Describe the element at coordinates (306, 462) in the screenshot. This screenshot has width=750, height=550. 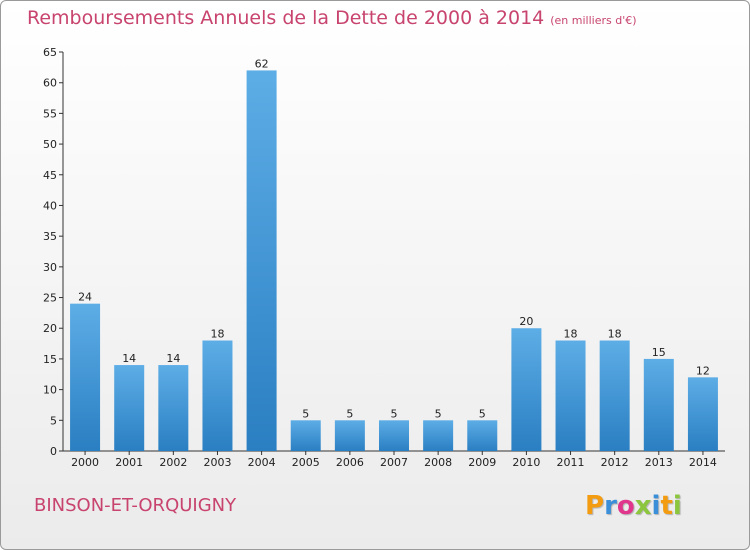
I see `x-tick-label: 2005` at that location.